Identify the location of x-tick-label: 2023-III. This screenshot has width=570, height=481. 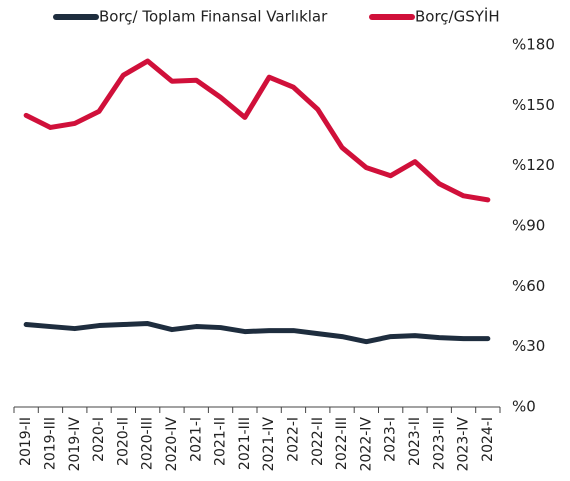
(439, 443).